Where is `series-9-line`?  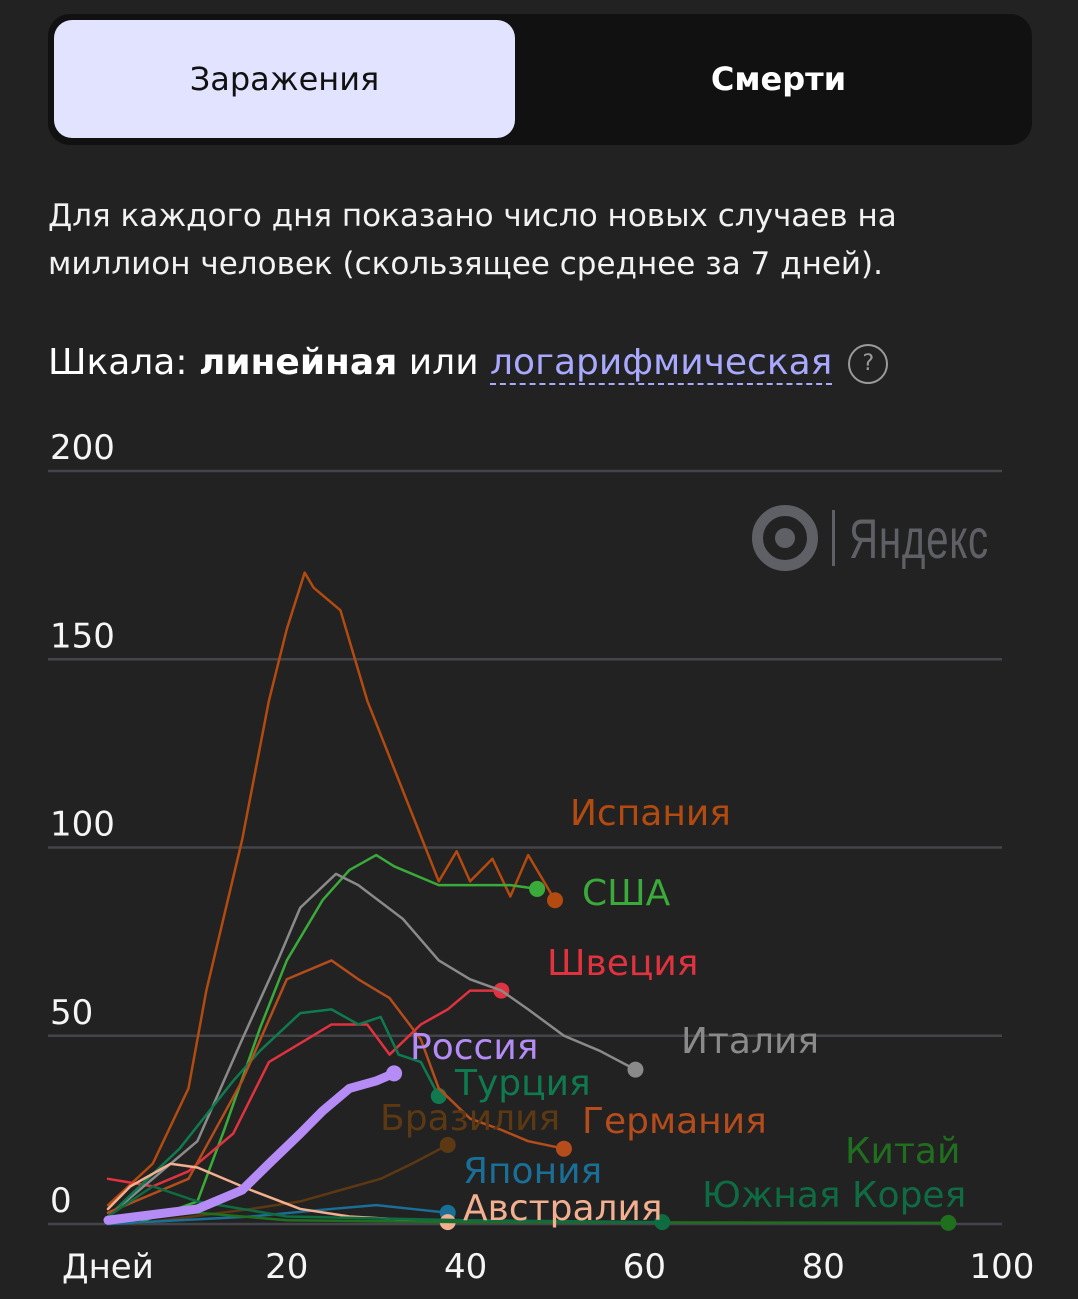
series-9-line is located at coordinates (277, 1193).